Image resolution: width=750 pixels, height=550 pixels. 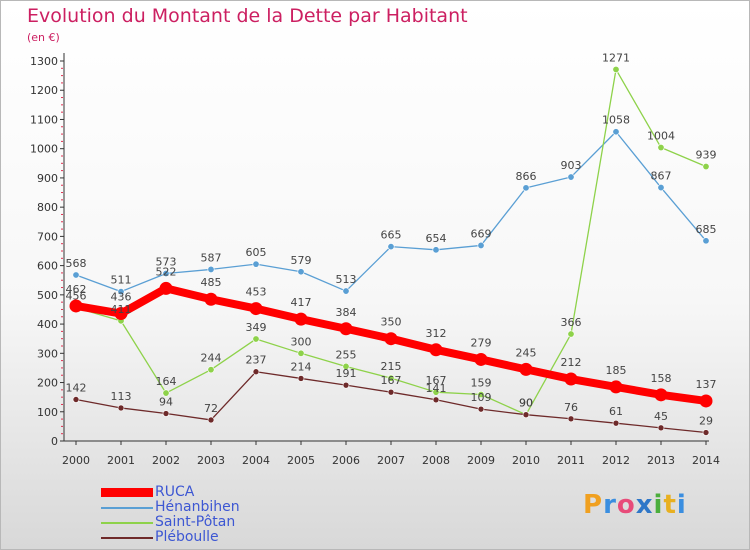 I want to click on y-tick-label: 400, so click(x=47, y=324).